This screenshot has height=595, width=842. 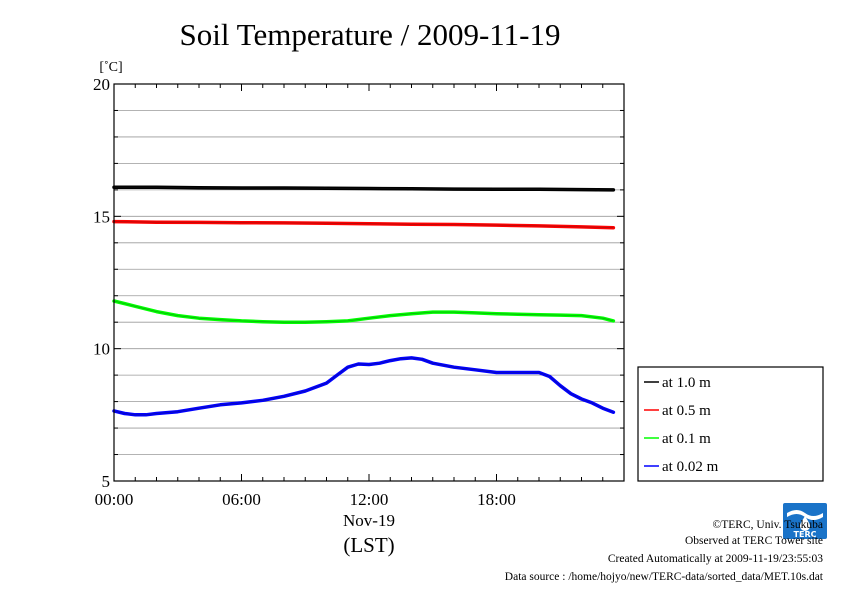 What do you see at coordinates (101, 216) in the screenshot?
I see `y-tick-label: 15` at bounding box center [101, 216].